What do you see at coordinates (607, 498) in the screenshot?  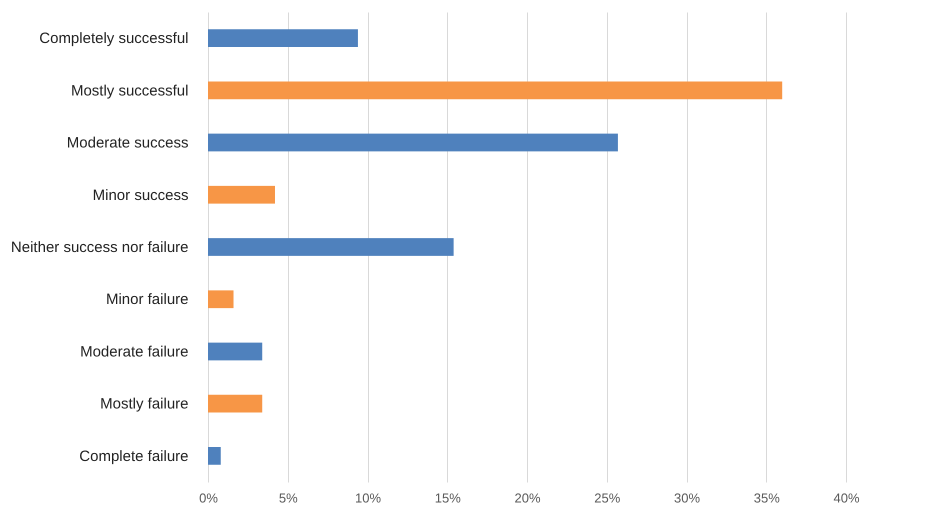 I see `x-tick-label: 25%` at bounding box center [607, 498].